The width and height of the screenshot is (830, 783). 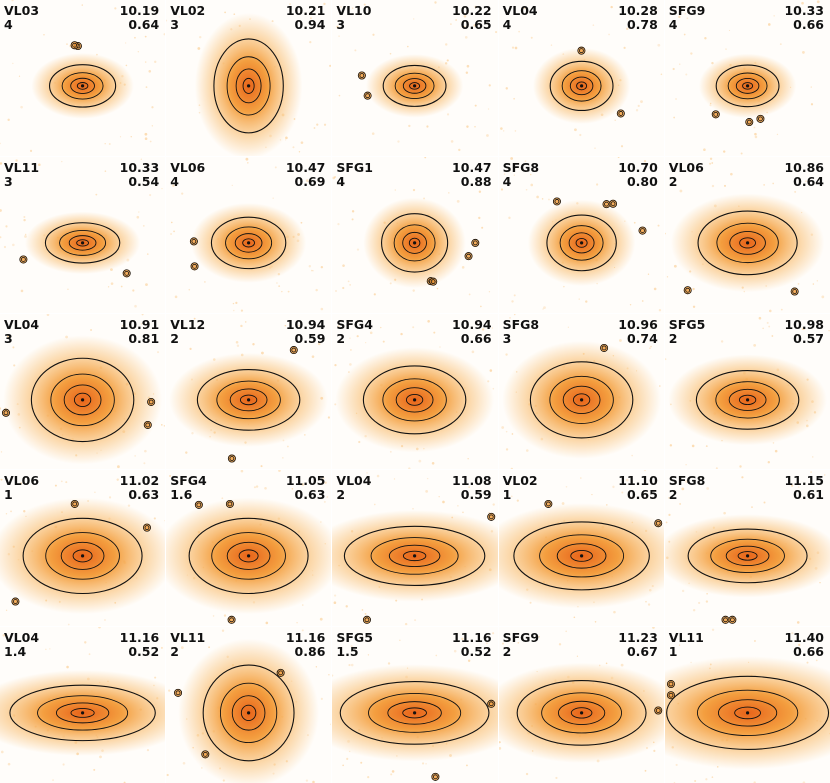 What do you see at coordinates (472, 324) in the screenshot?
I see `stellar-mass-label: 10.94` at bounding box center [472, 324].